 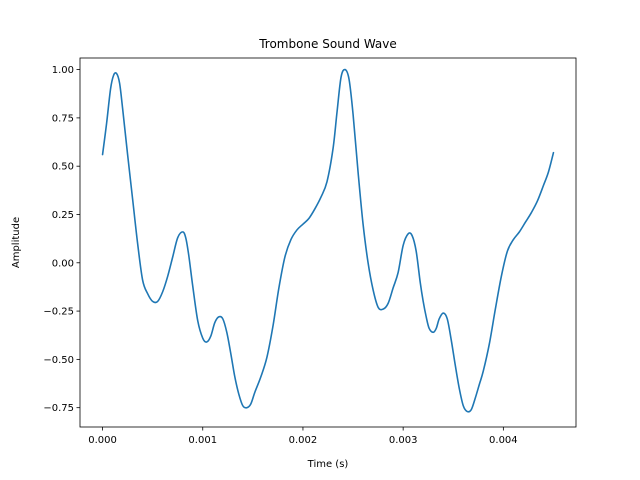 What do you see at coordinates (58, 312) in the screenshot?
I see `y-tick-label: −0.25` at bounding box center [58, 312].